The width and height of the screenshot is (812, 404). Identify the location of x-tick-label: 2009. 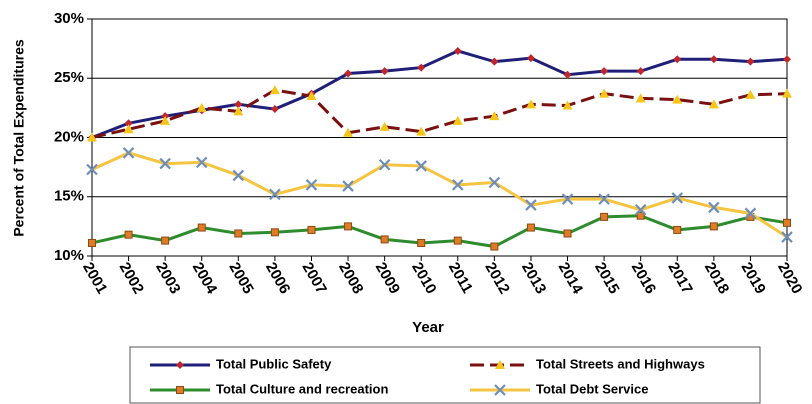
(387, 277).